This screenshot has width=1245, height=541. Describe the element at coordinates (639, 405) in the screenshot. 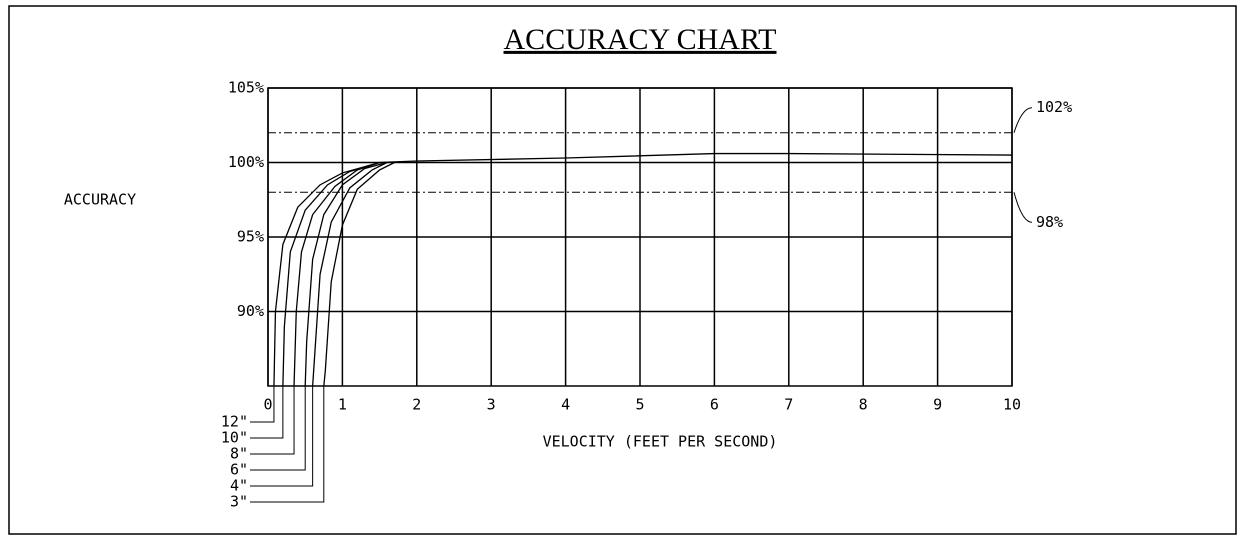

I see `x-tick-label: 5` at that location.